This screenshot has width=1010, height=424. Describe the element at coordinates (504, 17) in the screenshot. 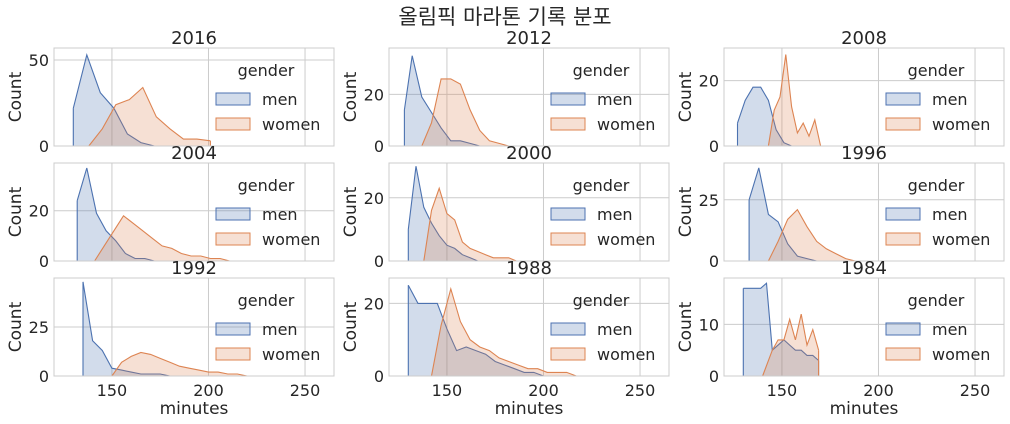

I see `figure-title: 올림픽 마라톤 기록 분포` at that location.